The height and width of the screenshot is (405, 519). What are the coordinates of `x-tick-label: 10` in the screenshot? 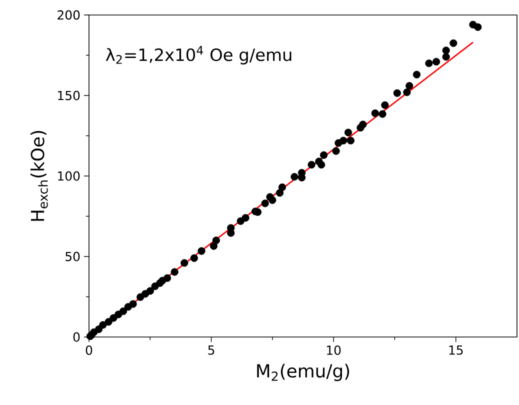 It's located at (334, 350).